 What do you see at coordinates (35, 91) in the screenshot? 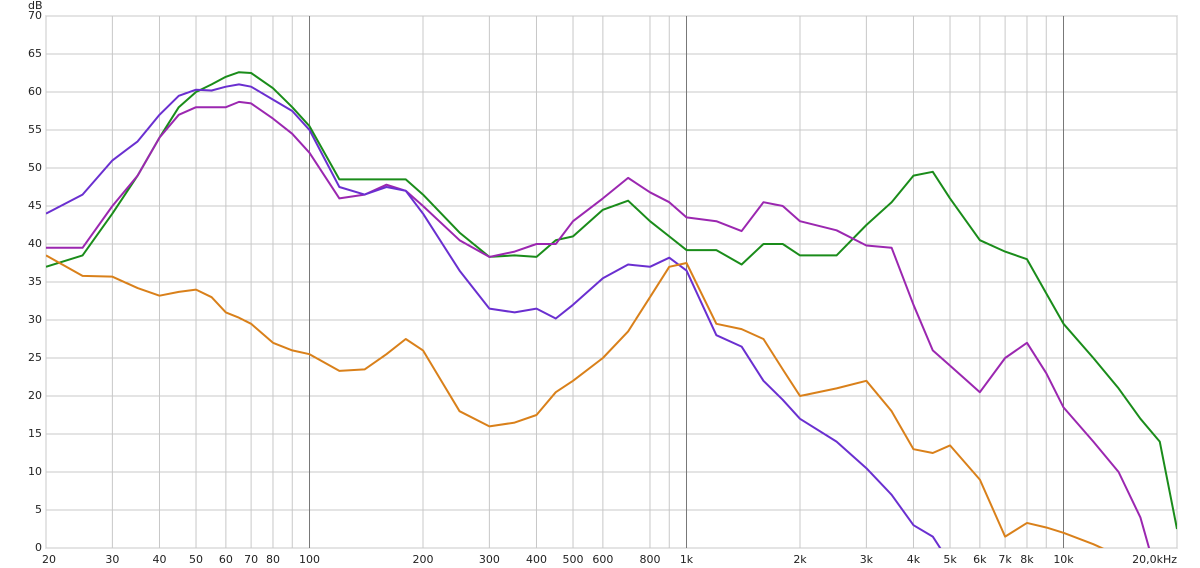
I see `y-tick-label: 60` at bounding box center [35, 91].